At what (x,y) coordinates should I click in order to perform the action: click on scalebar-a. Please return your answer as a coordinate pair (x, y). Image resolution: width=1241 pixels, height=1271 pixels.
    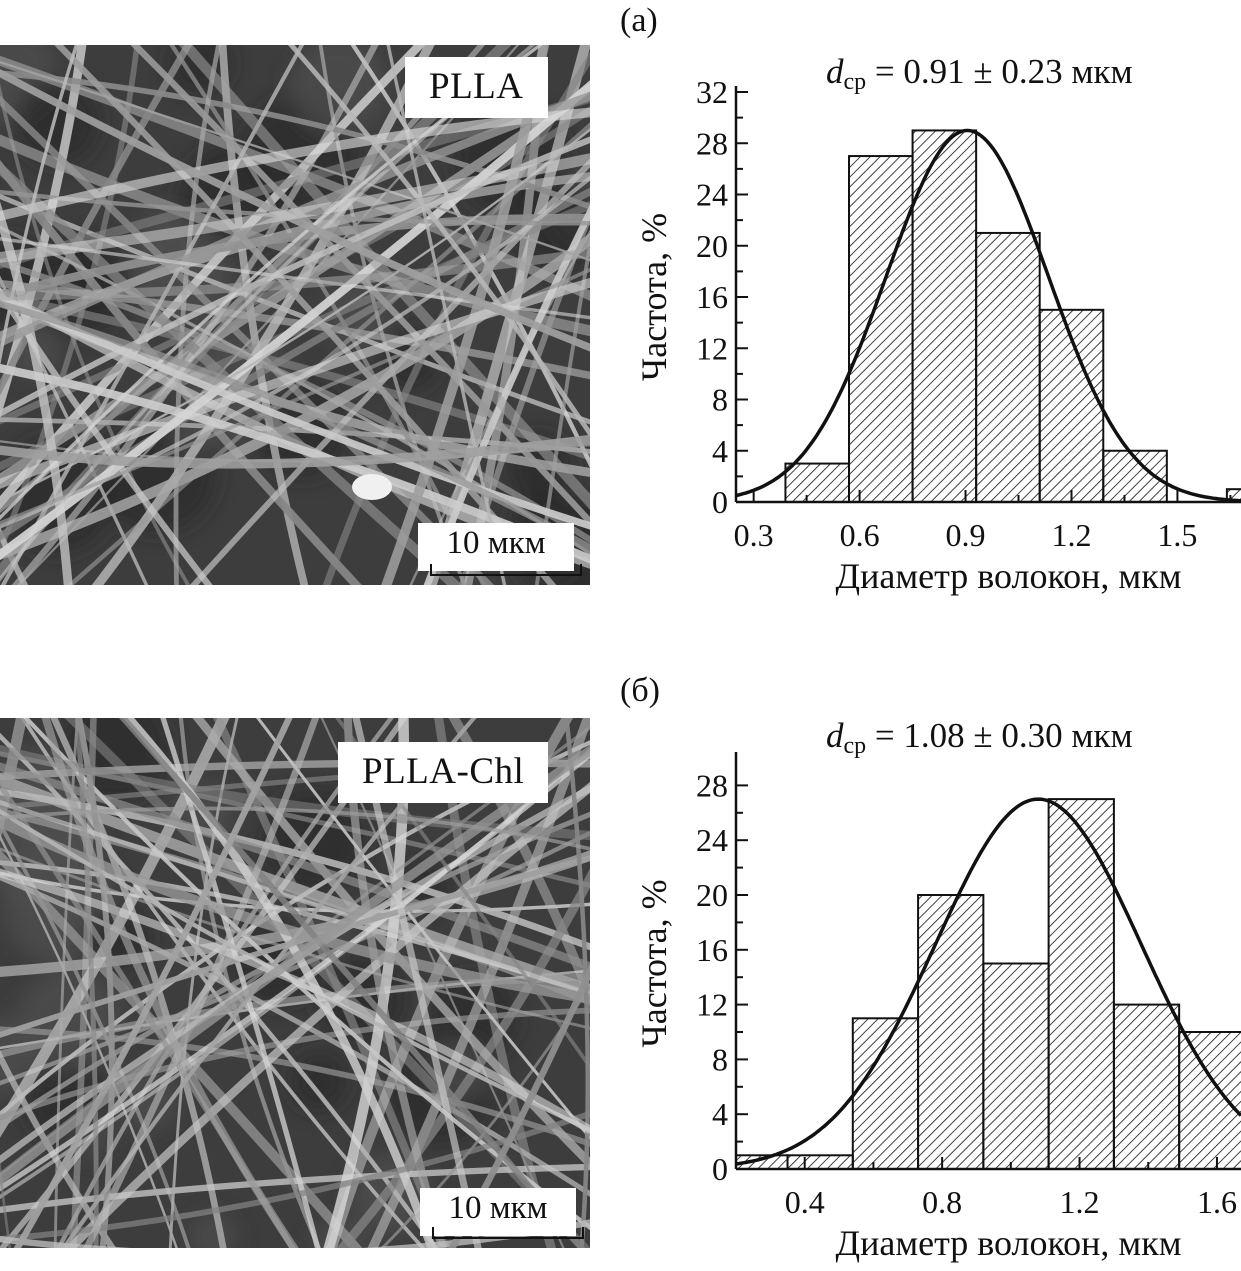
    Looking at the image, I should click on (506, 570).